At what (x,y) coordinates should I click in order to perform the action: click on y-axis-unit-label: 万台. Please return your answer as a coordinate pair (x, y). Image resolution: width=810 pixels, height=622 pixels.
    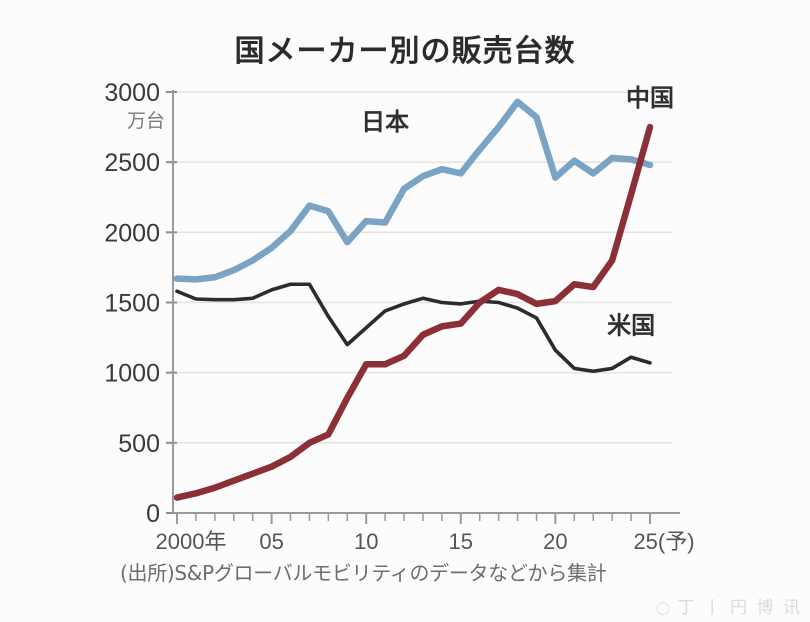
    Looking at the image, I should click on (146, 121).